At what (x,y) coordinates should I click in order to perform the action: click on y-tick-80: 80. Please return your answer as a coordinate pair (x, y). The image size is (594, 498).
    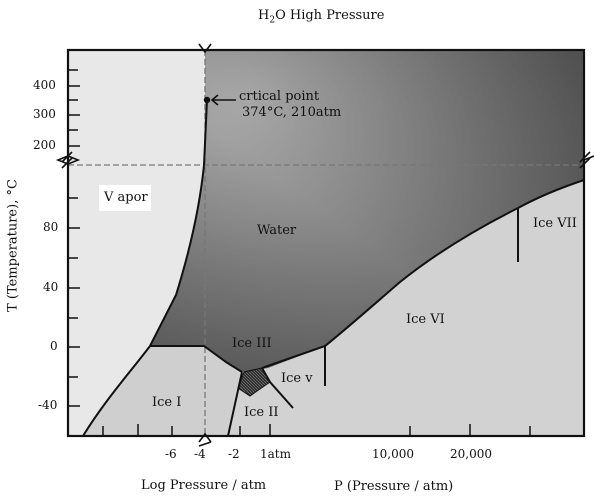
    Looking at the image, I should click on (51, 227).